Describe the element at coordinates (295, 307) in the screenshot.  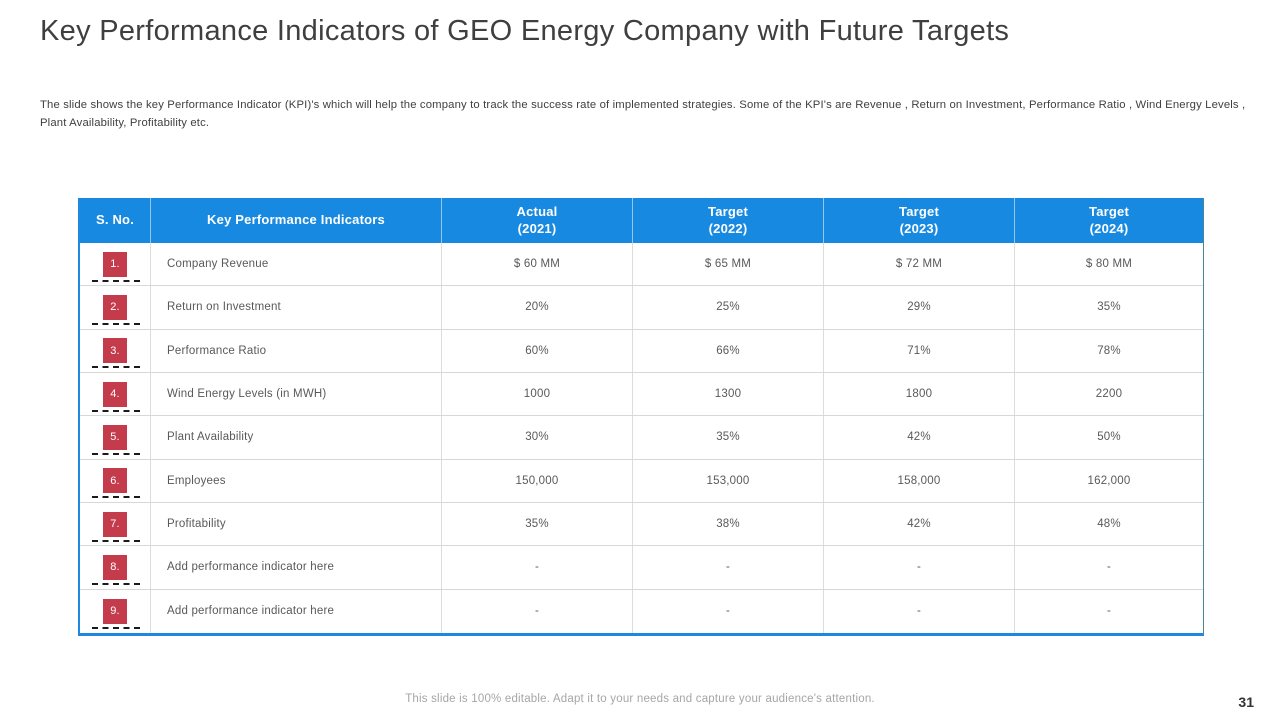
I see `cell-kpi-name: Return on Investment` at that location.